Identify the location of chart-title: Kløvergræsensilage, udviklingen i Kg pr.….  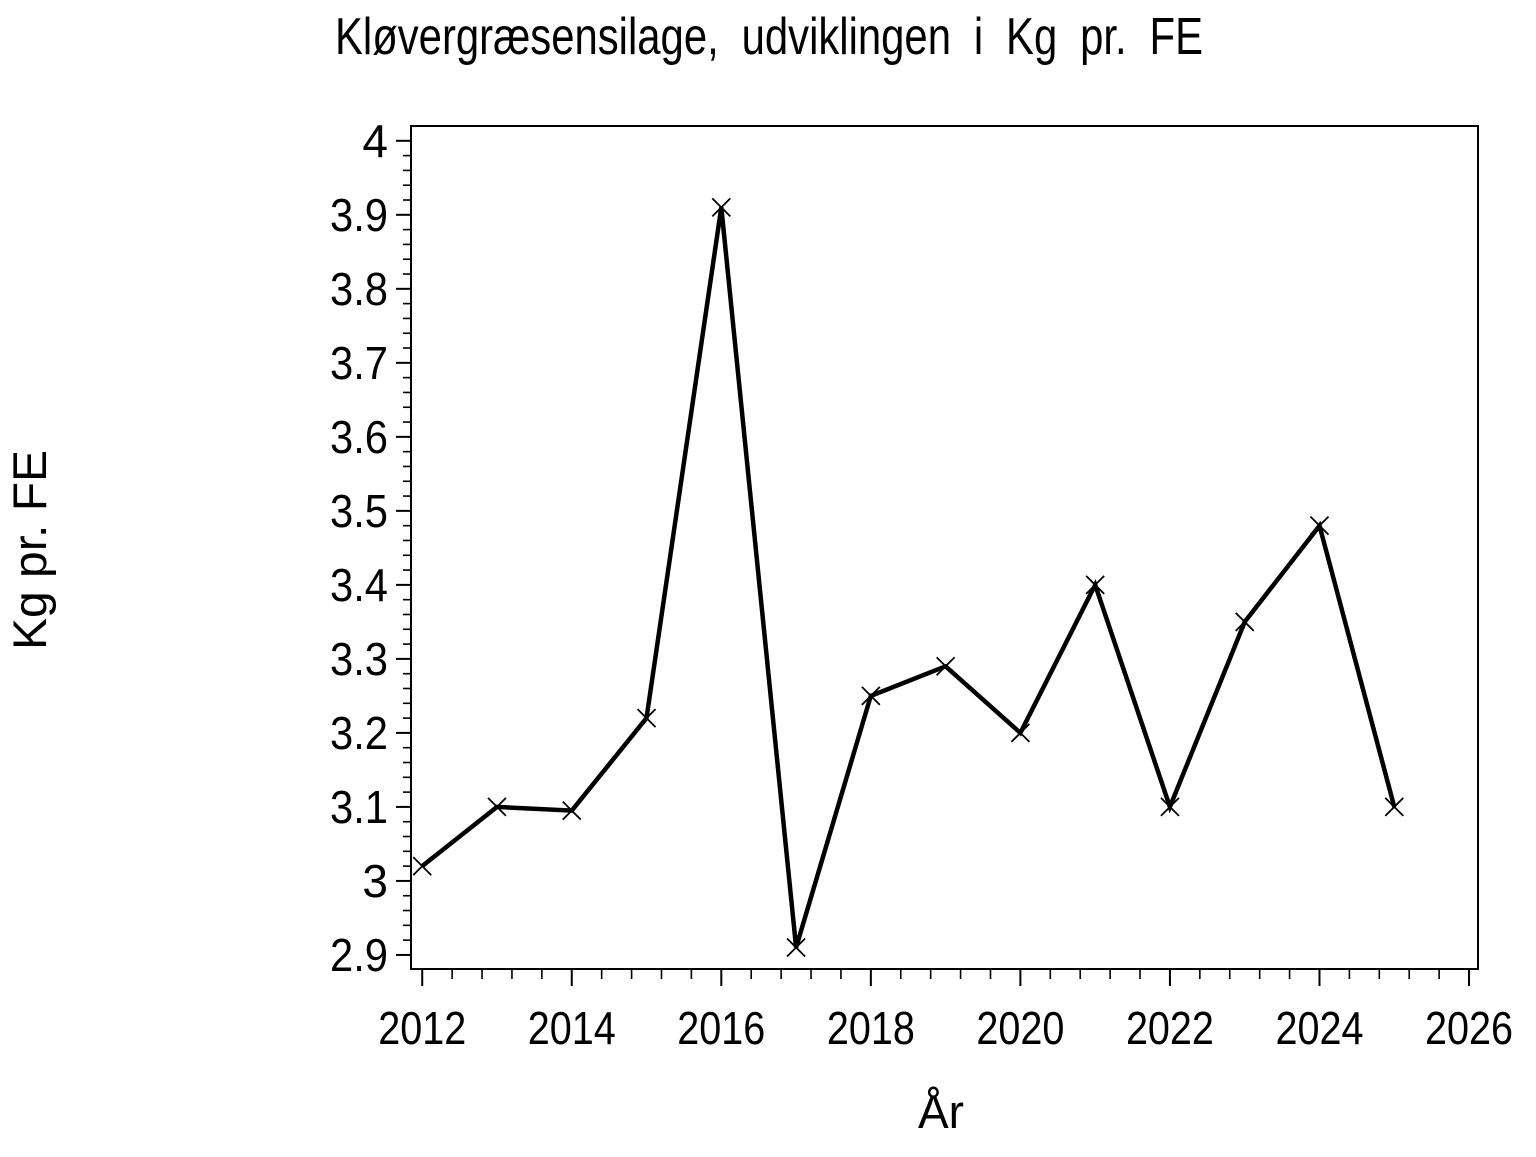
(769, 37).